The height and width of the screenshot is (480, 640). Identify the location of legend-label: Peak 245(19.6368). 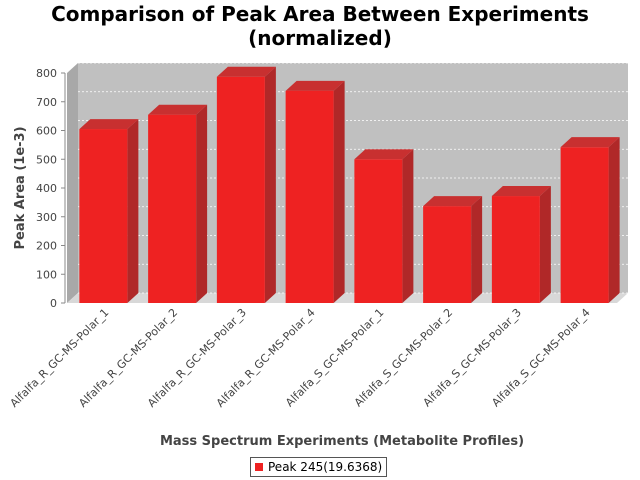
(325, 467).